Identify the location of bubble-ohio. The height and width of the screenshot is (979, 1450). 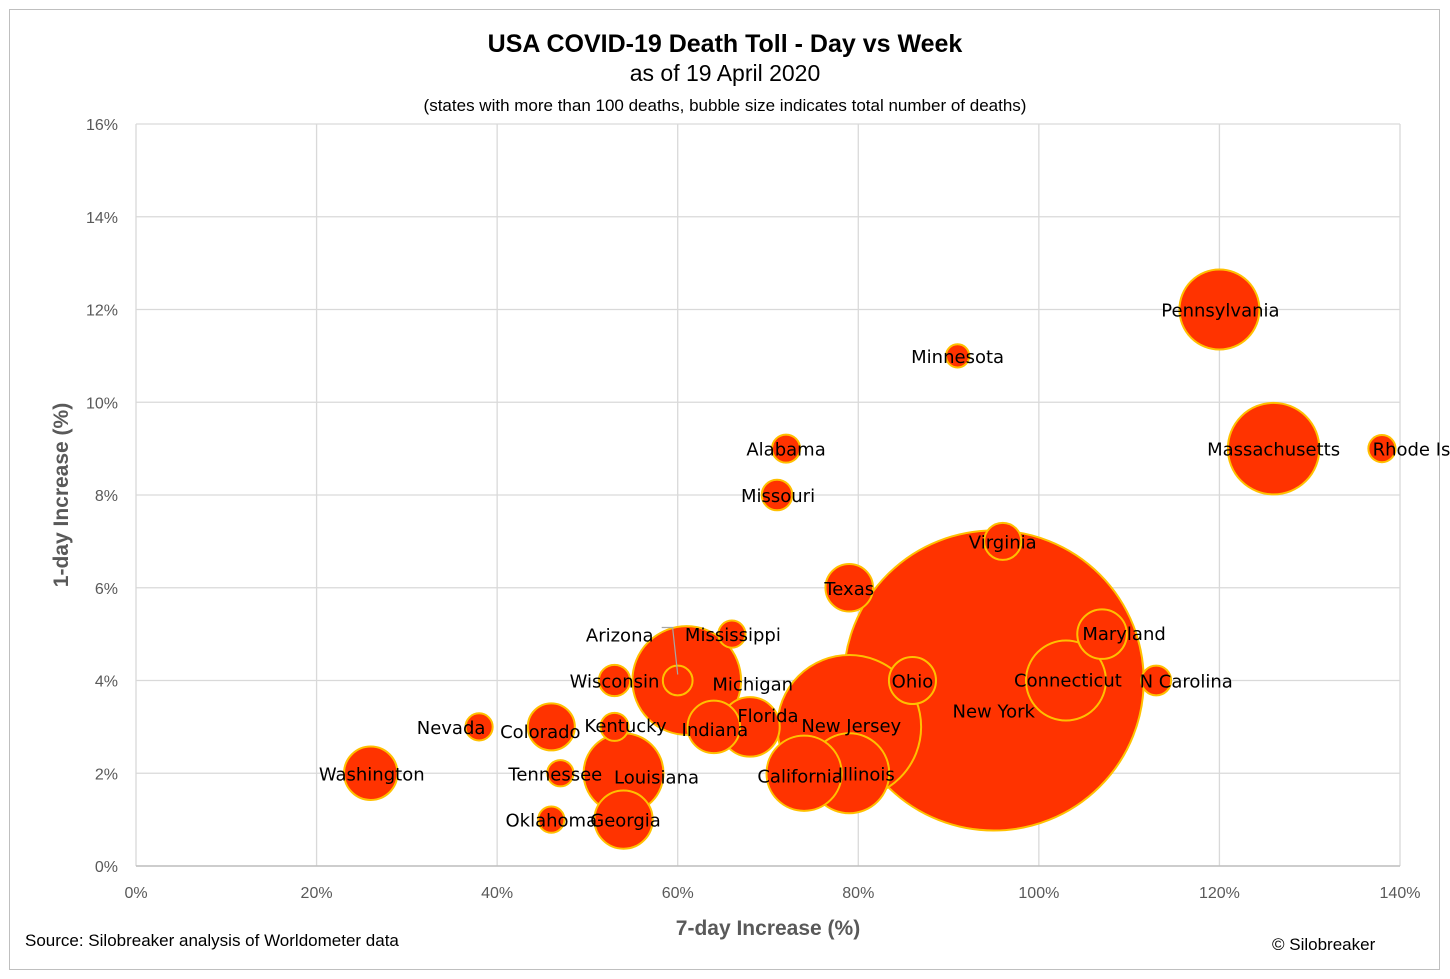
(912, 680).